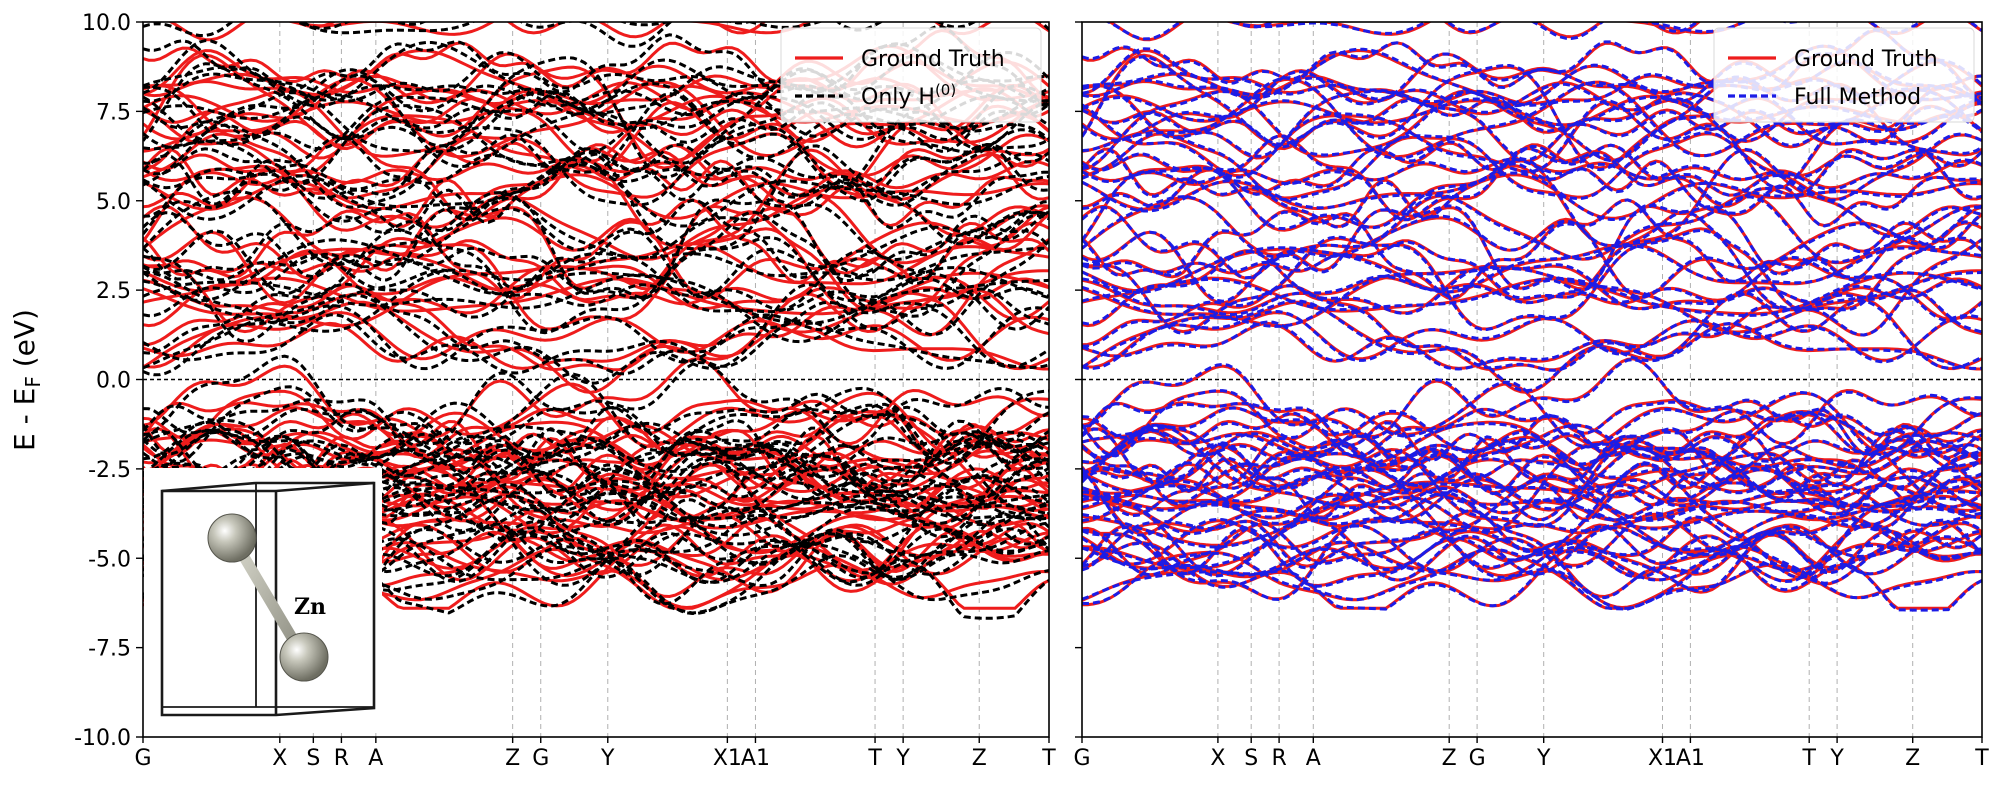 The height and width of the screenshot is (785, 2000). Describe the element at coordinates (1912, 758) in the screenshot. I see `x-tick-label: Z` at that location.